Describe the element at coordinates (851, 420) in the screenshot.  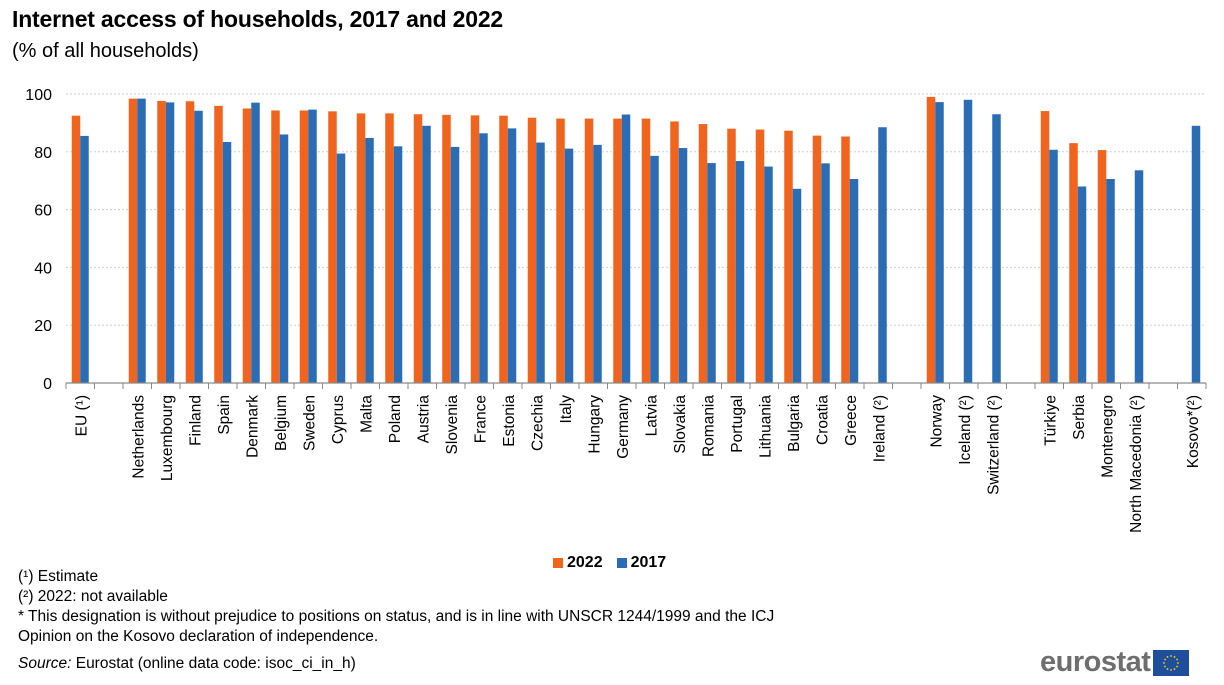
I see `x-tick-label: Greece` at that location.